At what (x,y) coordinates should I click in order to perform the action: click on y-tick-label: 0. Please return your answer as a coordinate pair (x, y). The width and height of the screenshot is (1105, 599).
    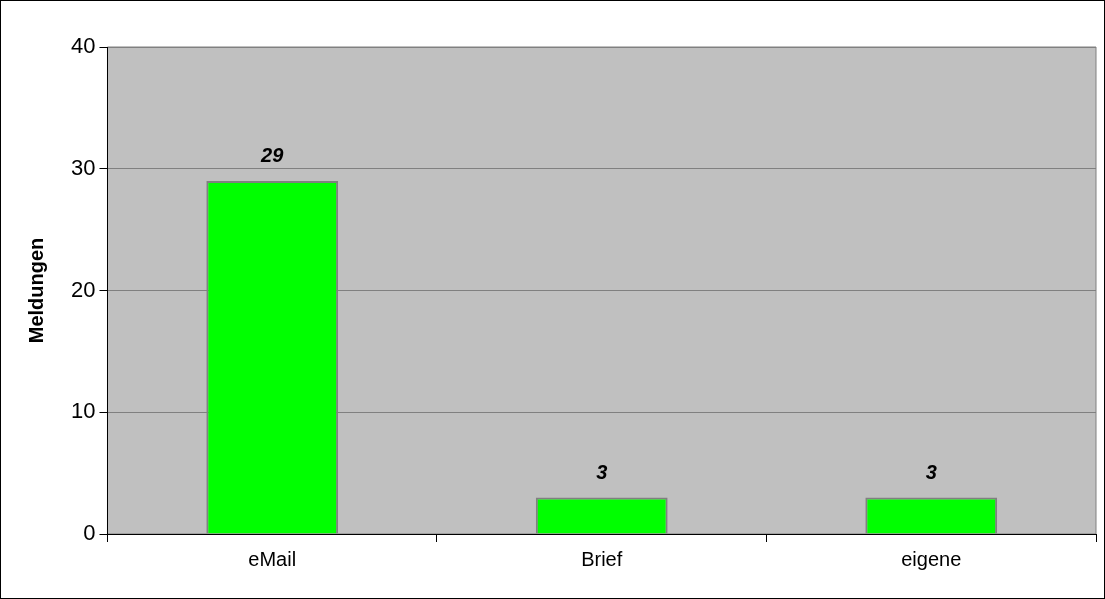
    Looking at the image, I should click on (89, 533).